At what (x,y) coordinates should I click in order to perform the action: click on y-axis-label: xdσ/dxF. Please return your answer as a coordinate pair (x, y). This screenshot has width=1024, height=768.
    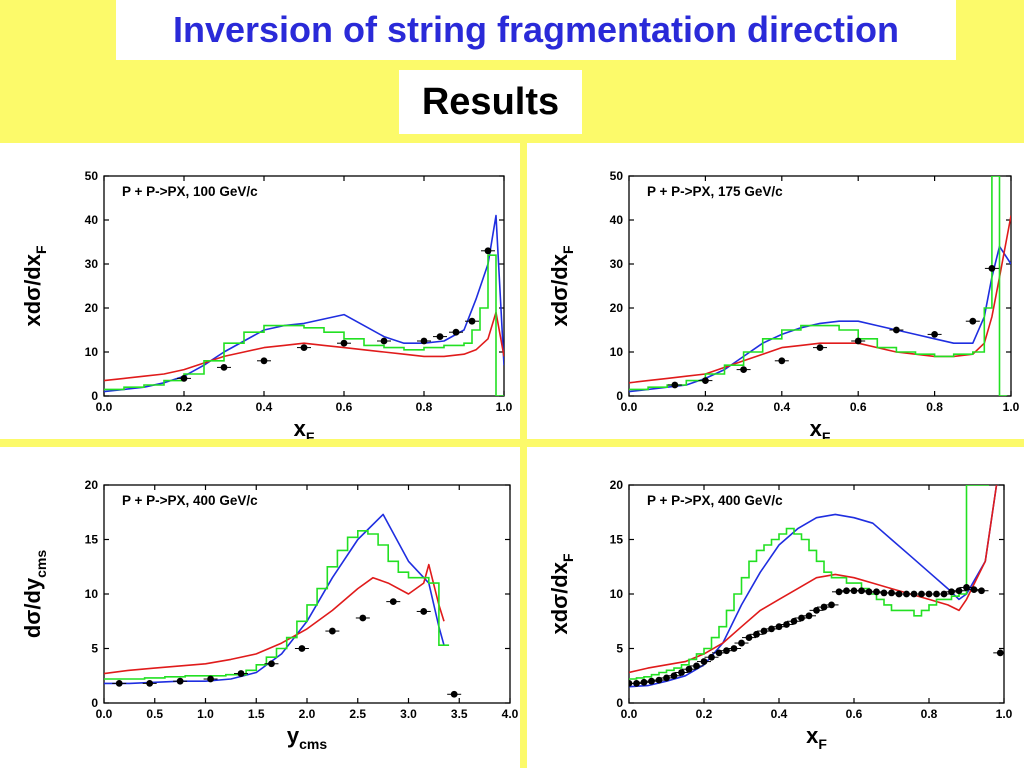
    Looking at the image, I should click on (561, 594).